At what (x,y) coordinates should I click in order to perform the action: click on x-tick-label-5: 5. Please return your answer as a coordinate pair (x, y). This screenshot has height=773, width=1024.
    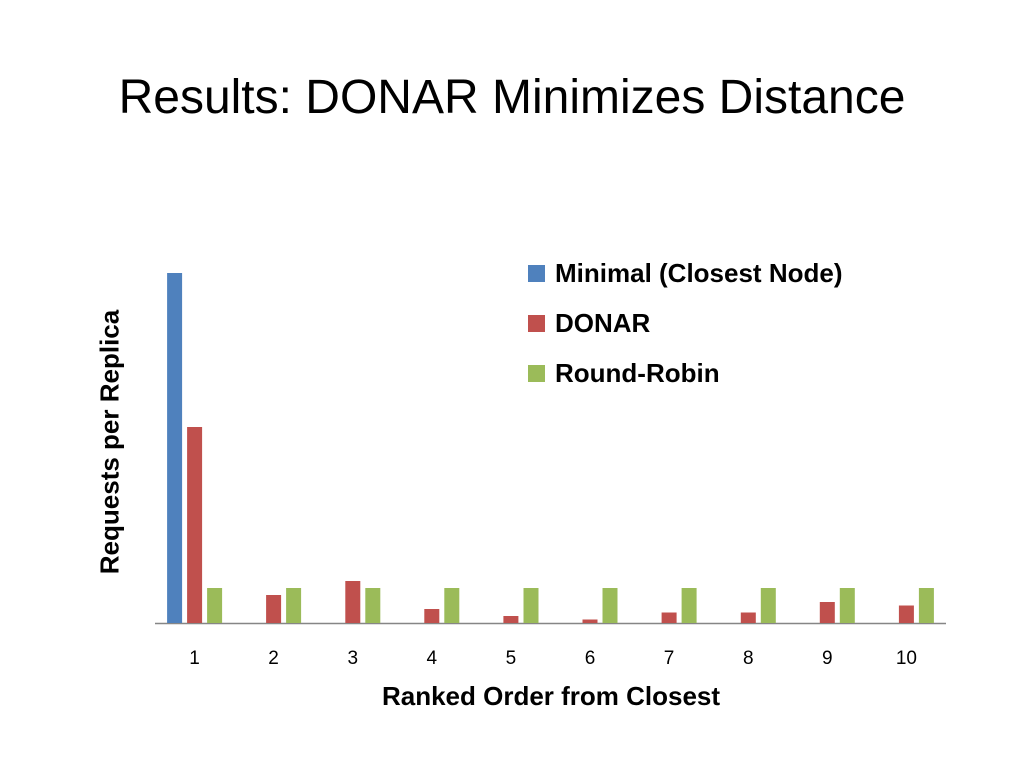
    Looking at the image, I should click on (511, 658).